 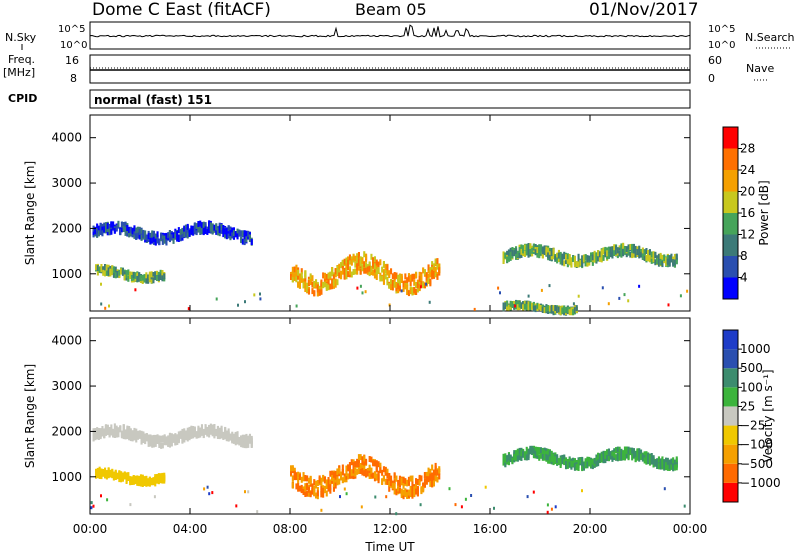 I want to click on plot-title: Dome C East (fitACF), so click(x=181, y=10).